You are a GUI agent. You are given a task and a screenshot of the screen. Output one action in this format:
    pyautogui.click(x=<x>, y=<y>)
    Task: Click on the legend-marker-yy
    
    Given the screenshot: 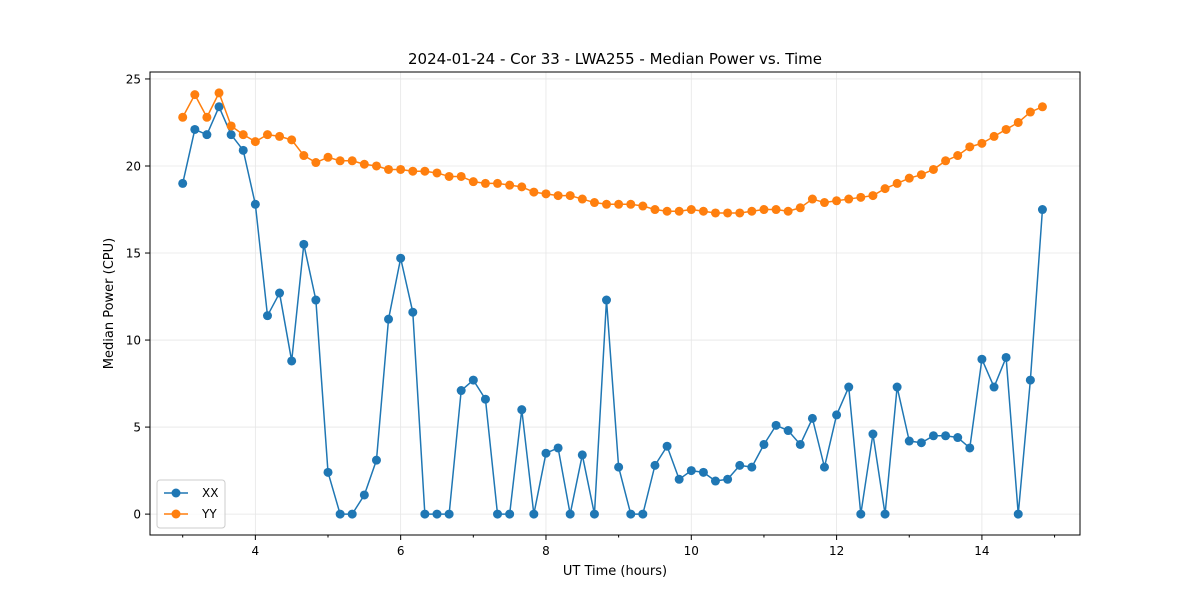 What is the action you would take?
    pyautogui.click(x=176, y=514)
    